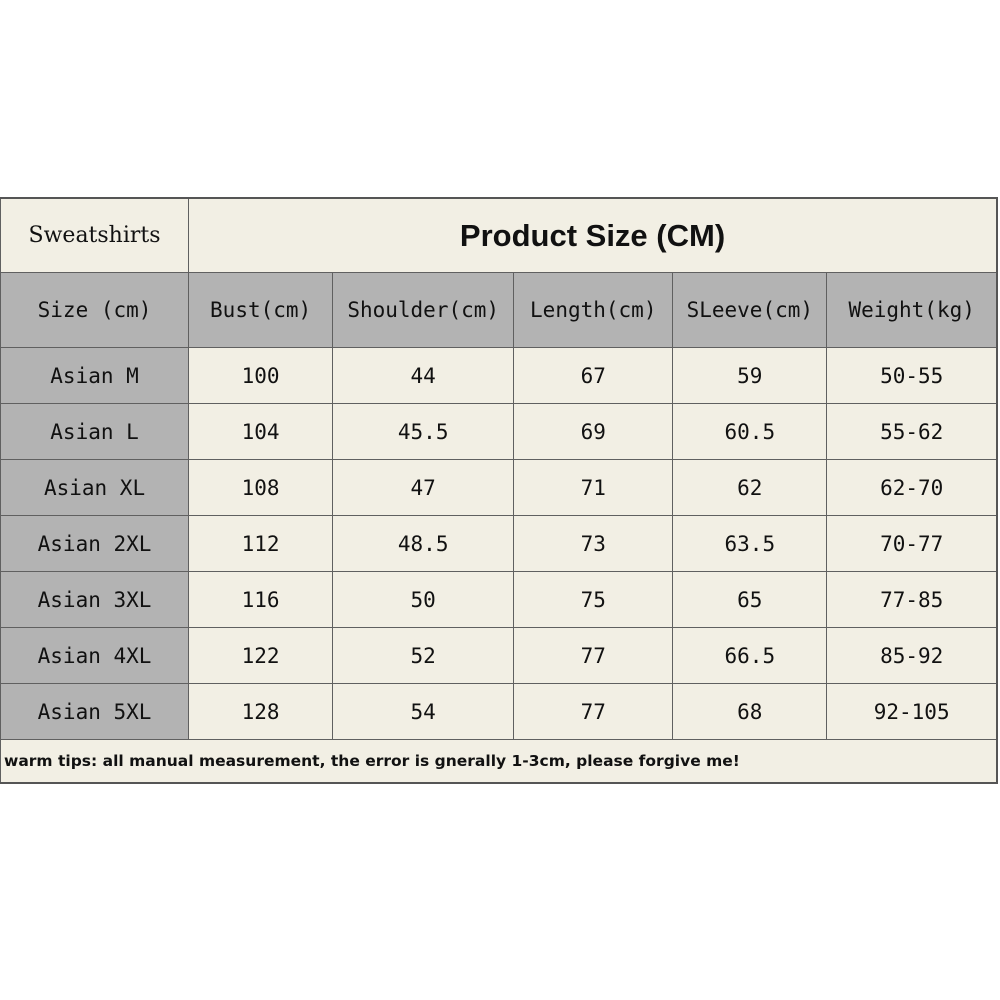  What do you see at coordinates (261, 711) in the screenshot?
I see `bust-cell: 128` at bounding box center [261, 711].